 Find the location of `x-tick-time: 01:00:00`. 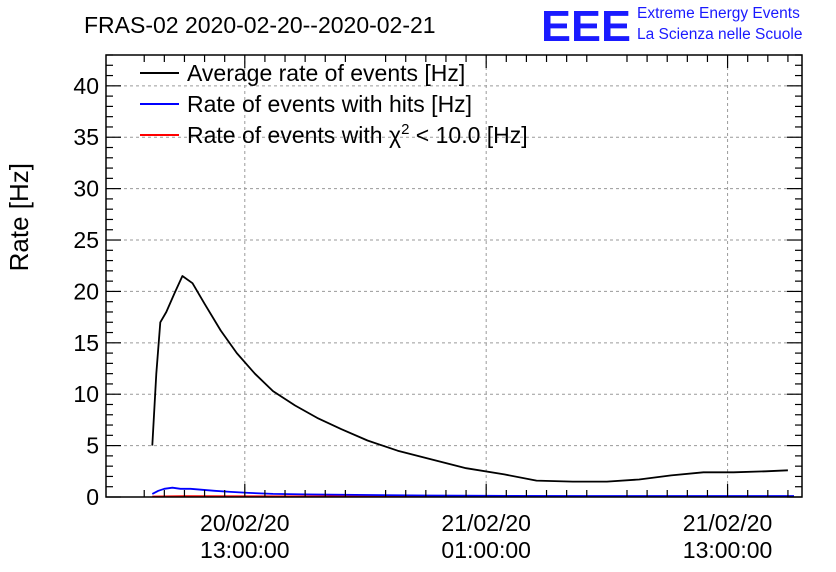

x-tick-time: 01:00:00 is located at coordinates (486, 550).